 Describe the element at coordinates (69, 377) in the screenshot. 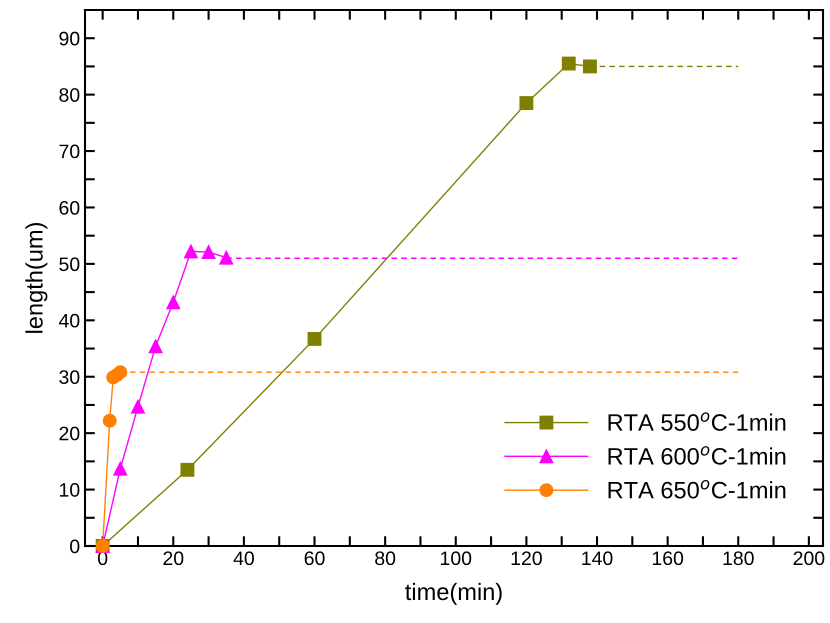

I see `y-tick-label: 30` at that location.